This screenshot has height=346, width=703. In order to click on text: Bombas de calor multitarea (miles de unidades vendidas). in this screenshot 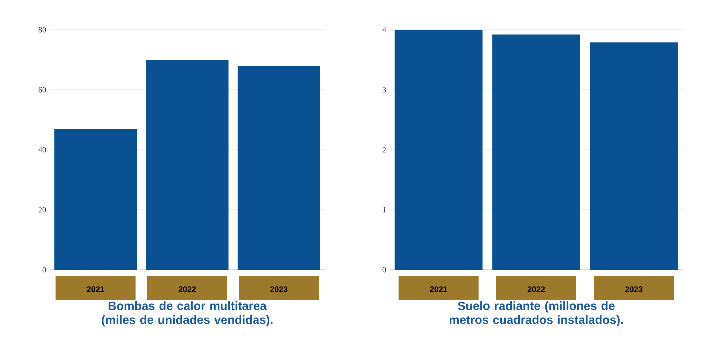, I will do `click(187, 314)`.